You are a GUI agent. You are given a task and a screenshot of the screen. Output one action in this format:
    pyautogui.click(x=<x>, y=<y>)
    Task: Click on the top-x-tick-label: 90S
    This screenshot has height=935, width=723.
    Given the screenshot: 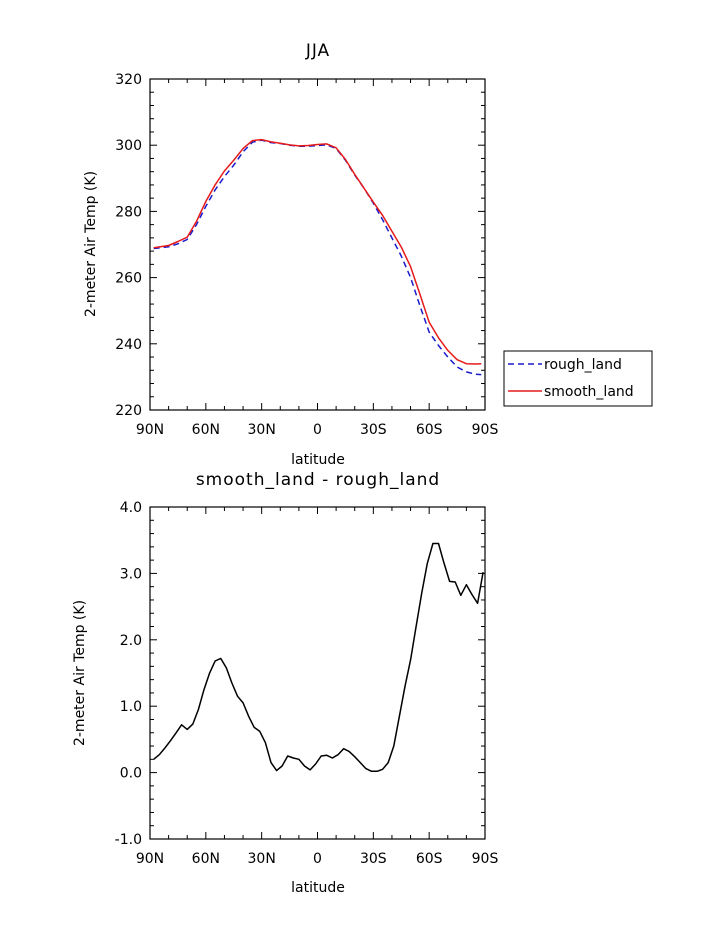 What is the action you would take?
    pyautogui.click(x=485, y=430)
    